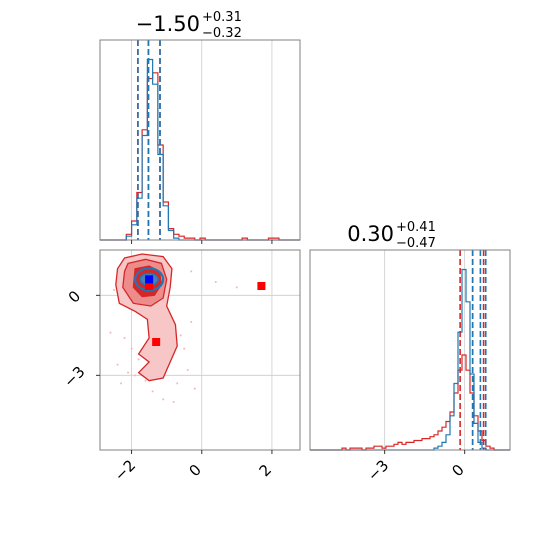 The image size is (550, 550). Describe the element at coordinates (410, 402) in the screenshot. I see `hist-right-series-b` at that location.